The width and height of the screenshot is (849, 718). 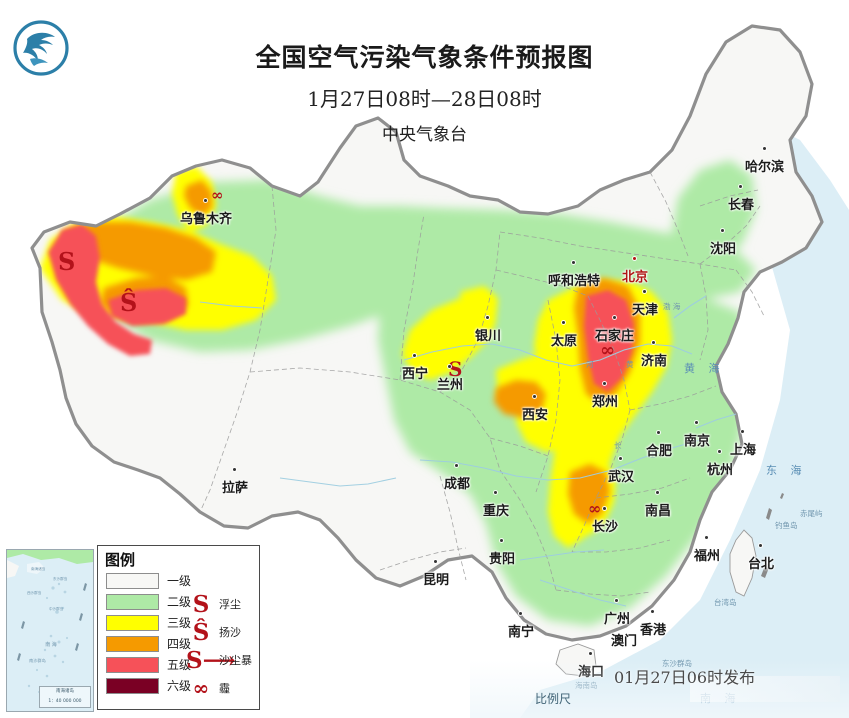 What do you see at coordinates (658, 505) in the screenshot?
I see `city-label: 南昌` at bounding box center [658, 505].